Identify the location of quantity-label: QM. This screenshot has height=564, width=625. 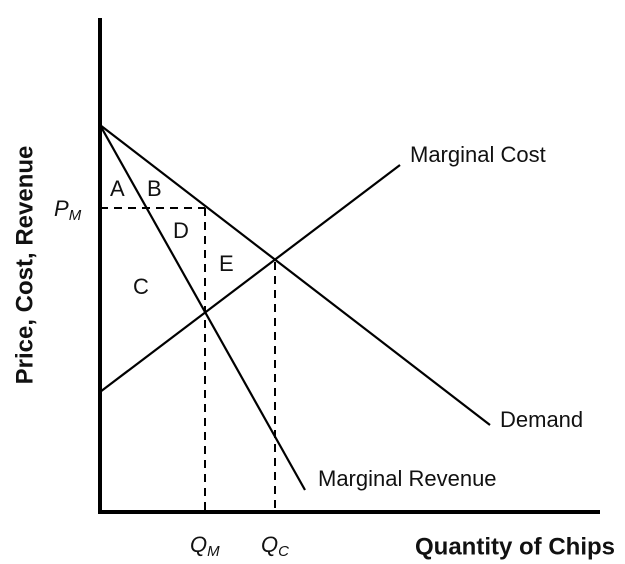
(205, 546).